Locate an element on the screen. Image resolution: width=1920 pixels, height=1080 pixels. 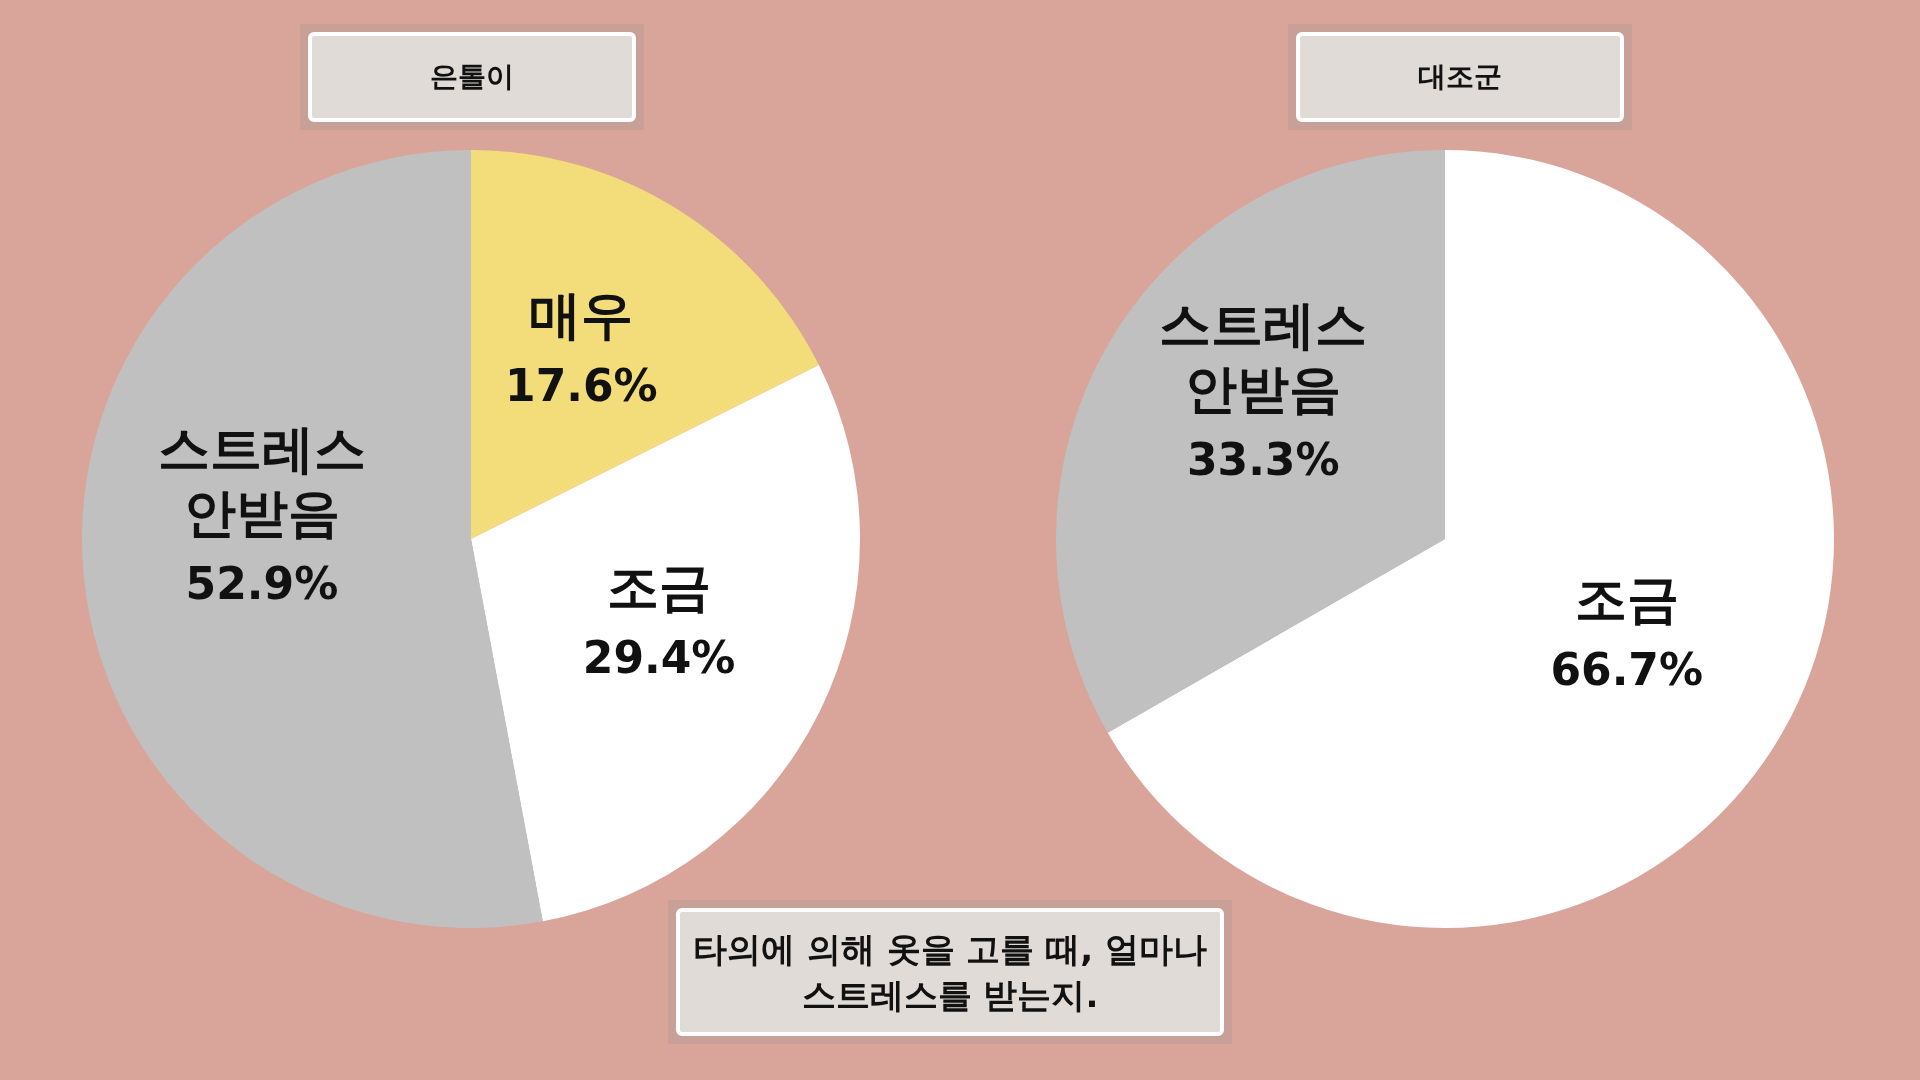
data-label: 33.3% is located at coordinates (1263, 459).